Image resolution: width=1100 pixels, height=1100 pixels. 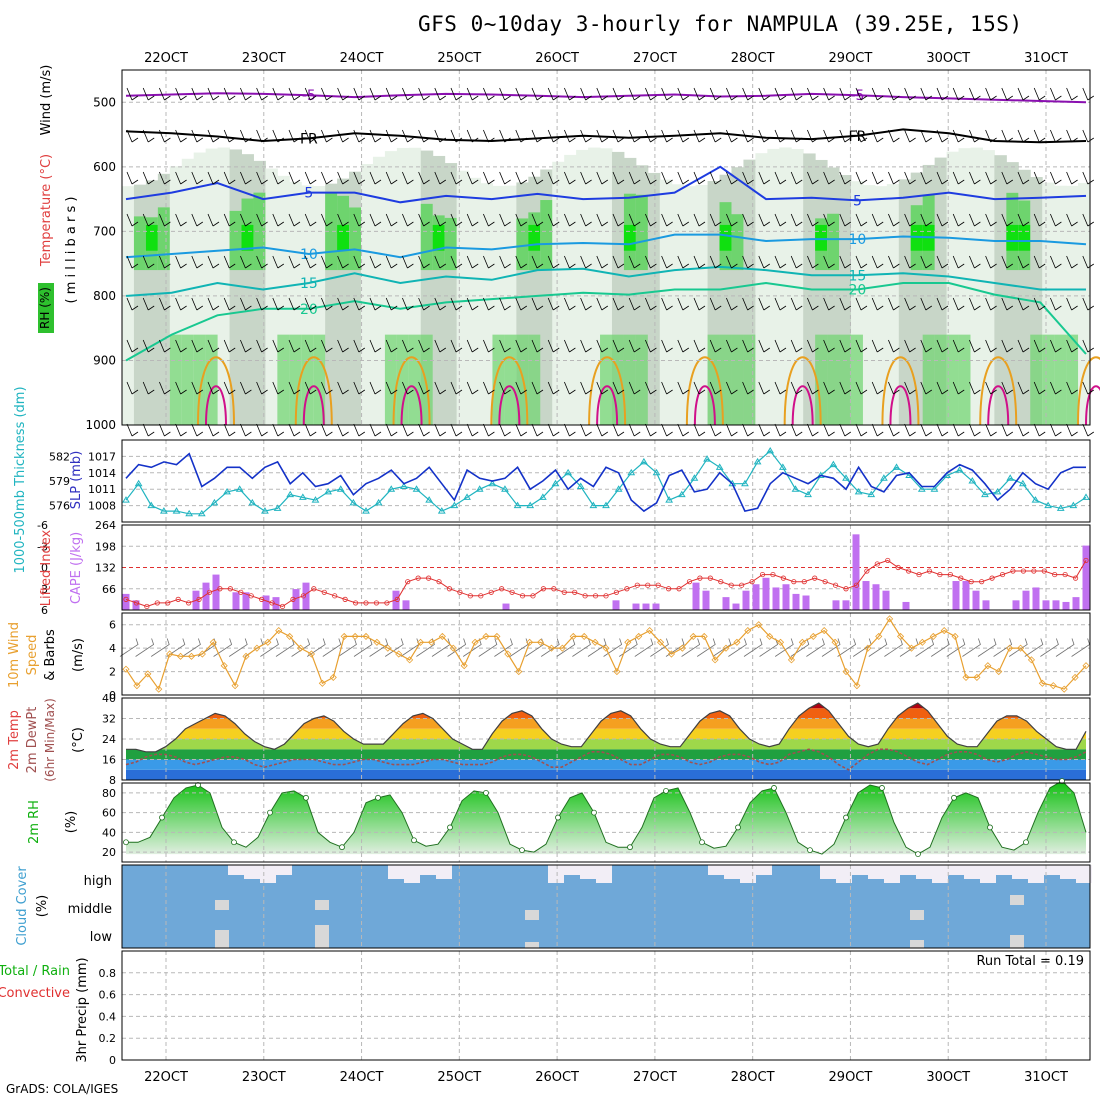 What do you see at coordinates (76, 568) in the screenshot?
I see `cape-axis-label: CAPE (J/kg)` at bounding box center [76, 568].